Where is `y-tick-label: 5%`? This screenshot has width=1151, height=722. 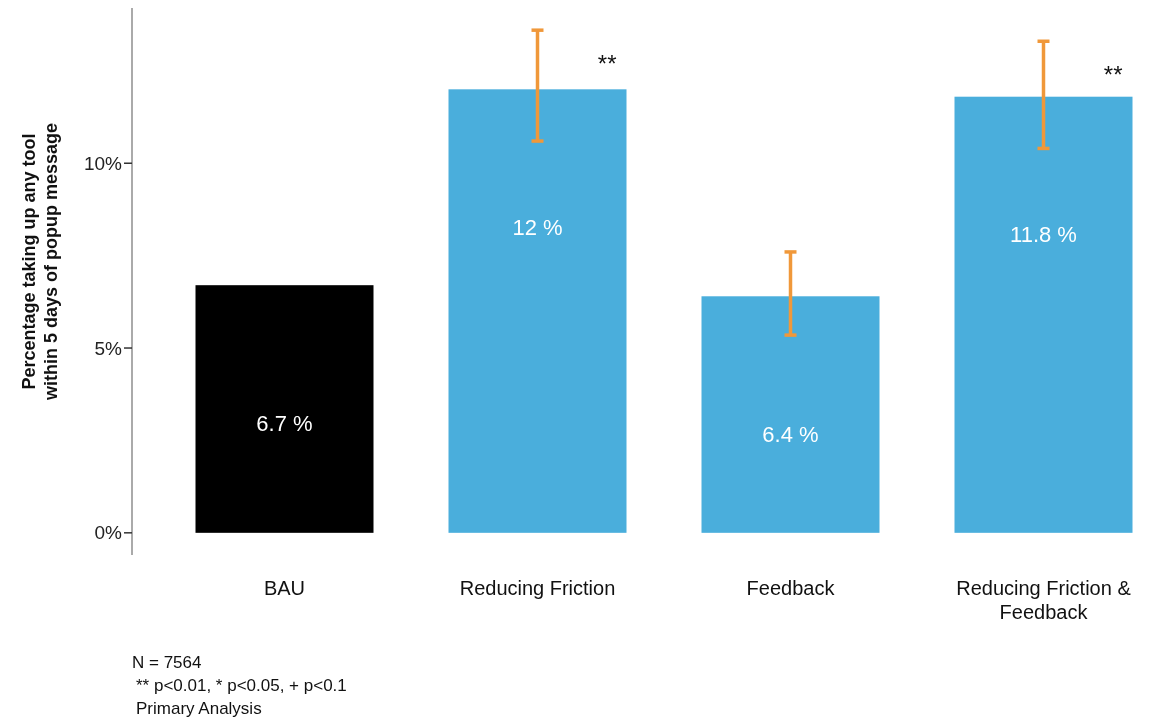
y-tick-label: 5% is located at coordinates (108, 348).